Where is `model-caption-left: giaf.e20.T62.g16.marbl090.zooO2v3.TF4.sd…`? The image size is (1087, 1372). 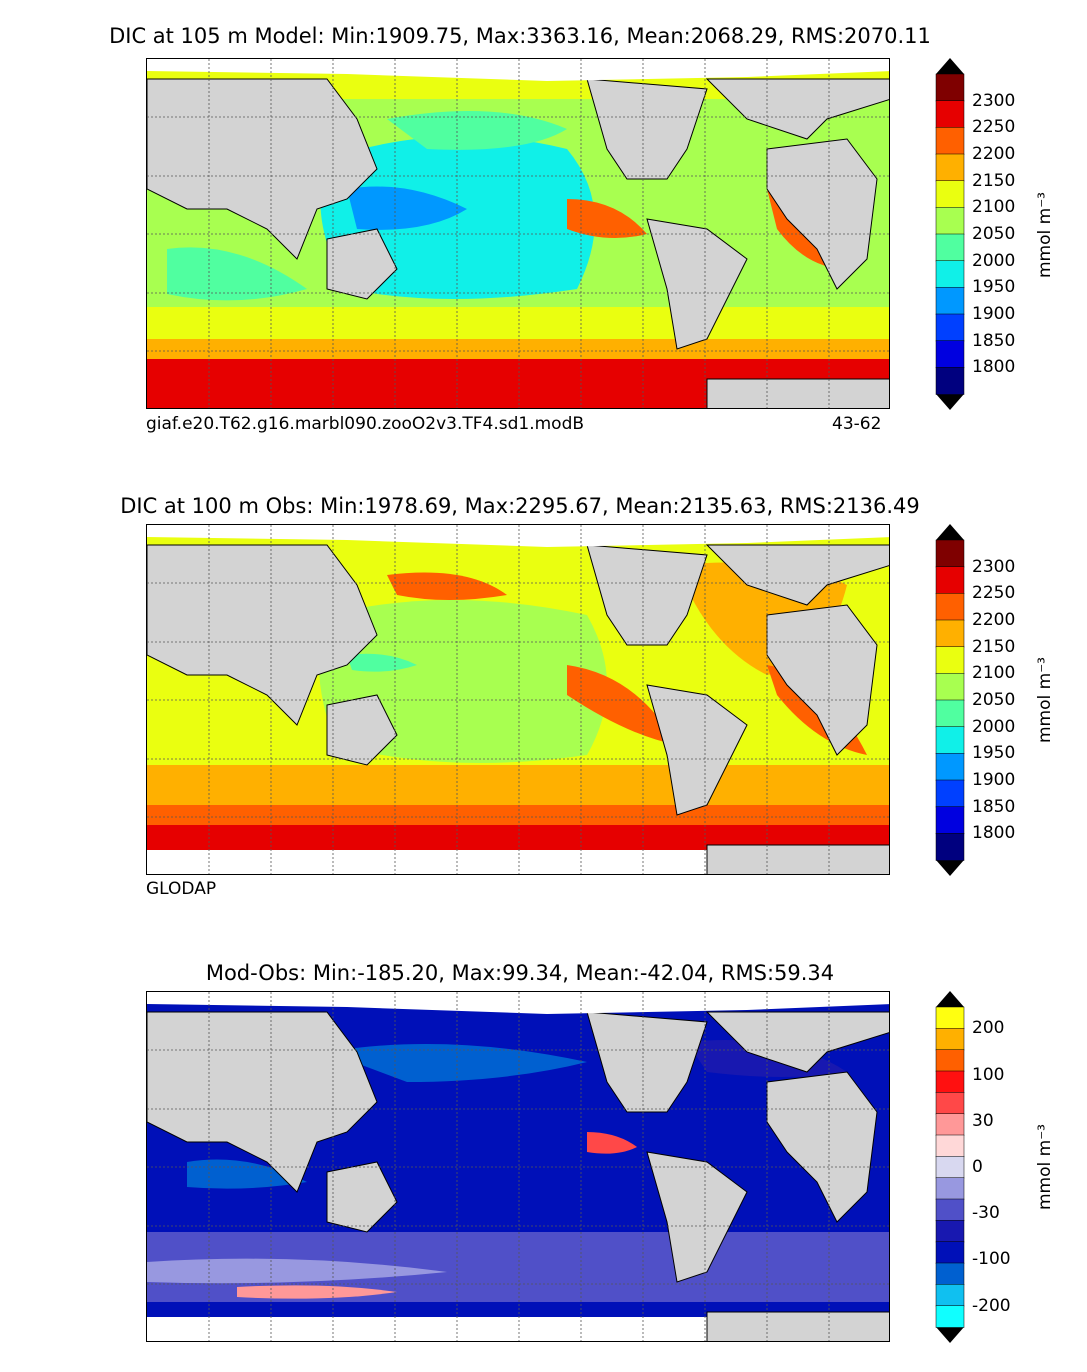
model-caption-left: giaf.e20.T62.g16.marbl090.zooO2v3.TF4.sd… is located at coordinates (365, 424).